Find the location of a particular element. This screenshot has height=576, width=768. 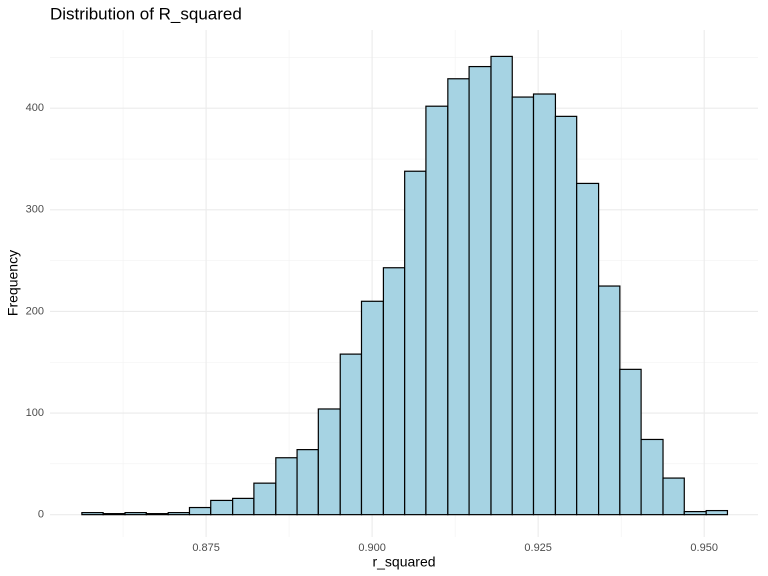

chart-title: Distribution of R_squared is located at coordinates (146, 13).